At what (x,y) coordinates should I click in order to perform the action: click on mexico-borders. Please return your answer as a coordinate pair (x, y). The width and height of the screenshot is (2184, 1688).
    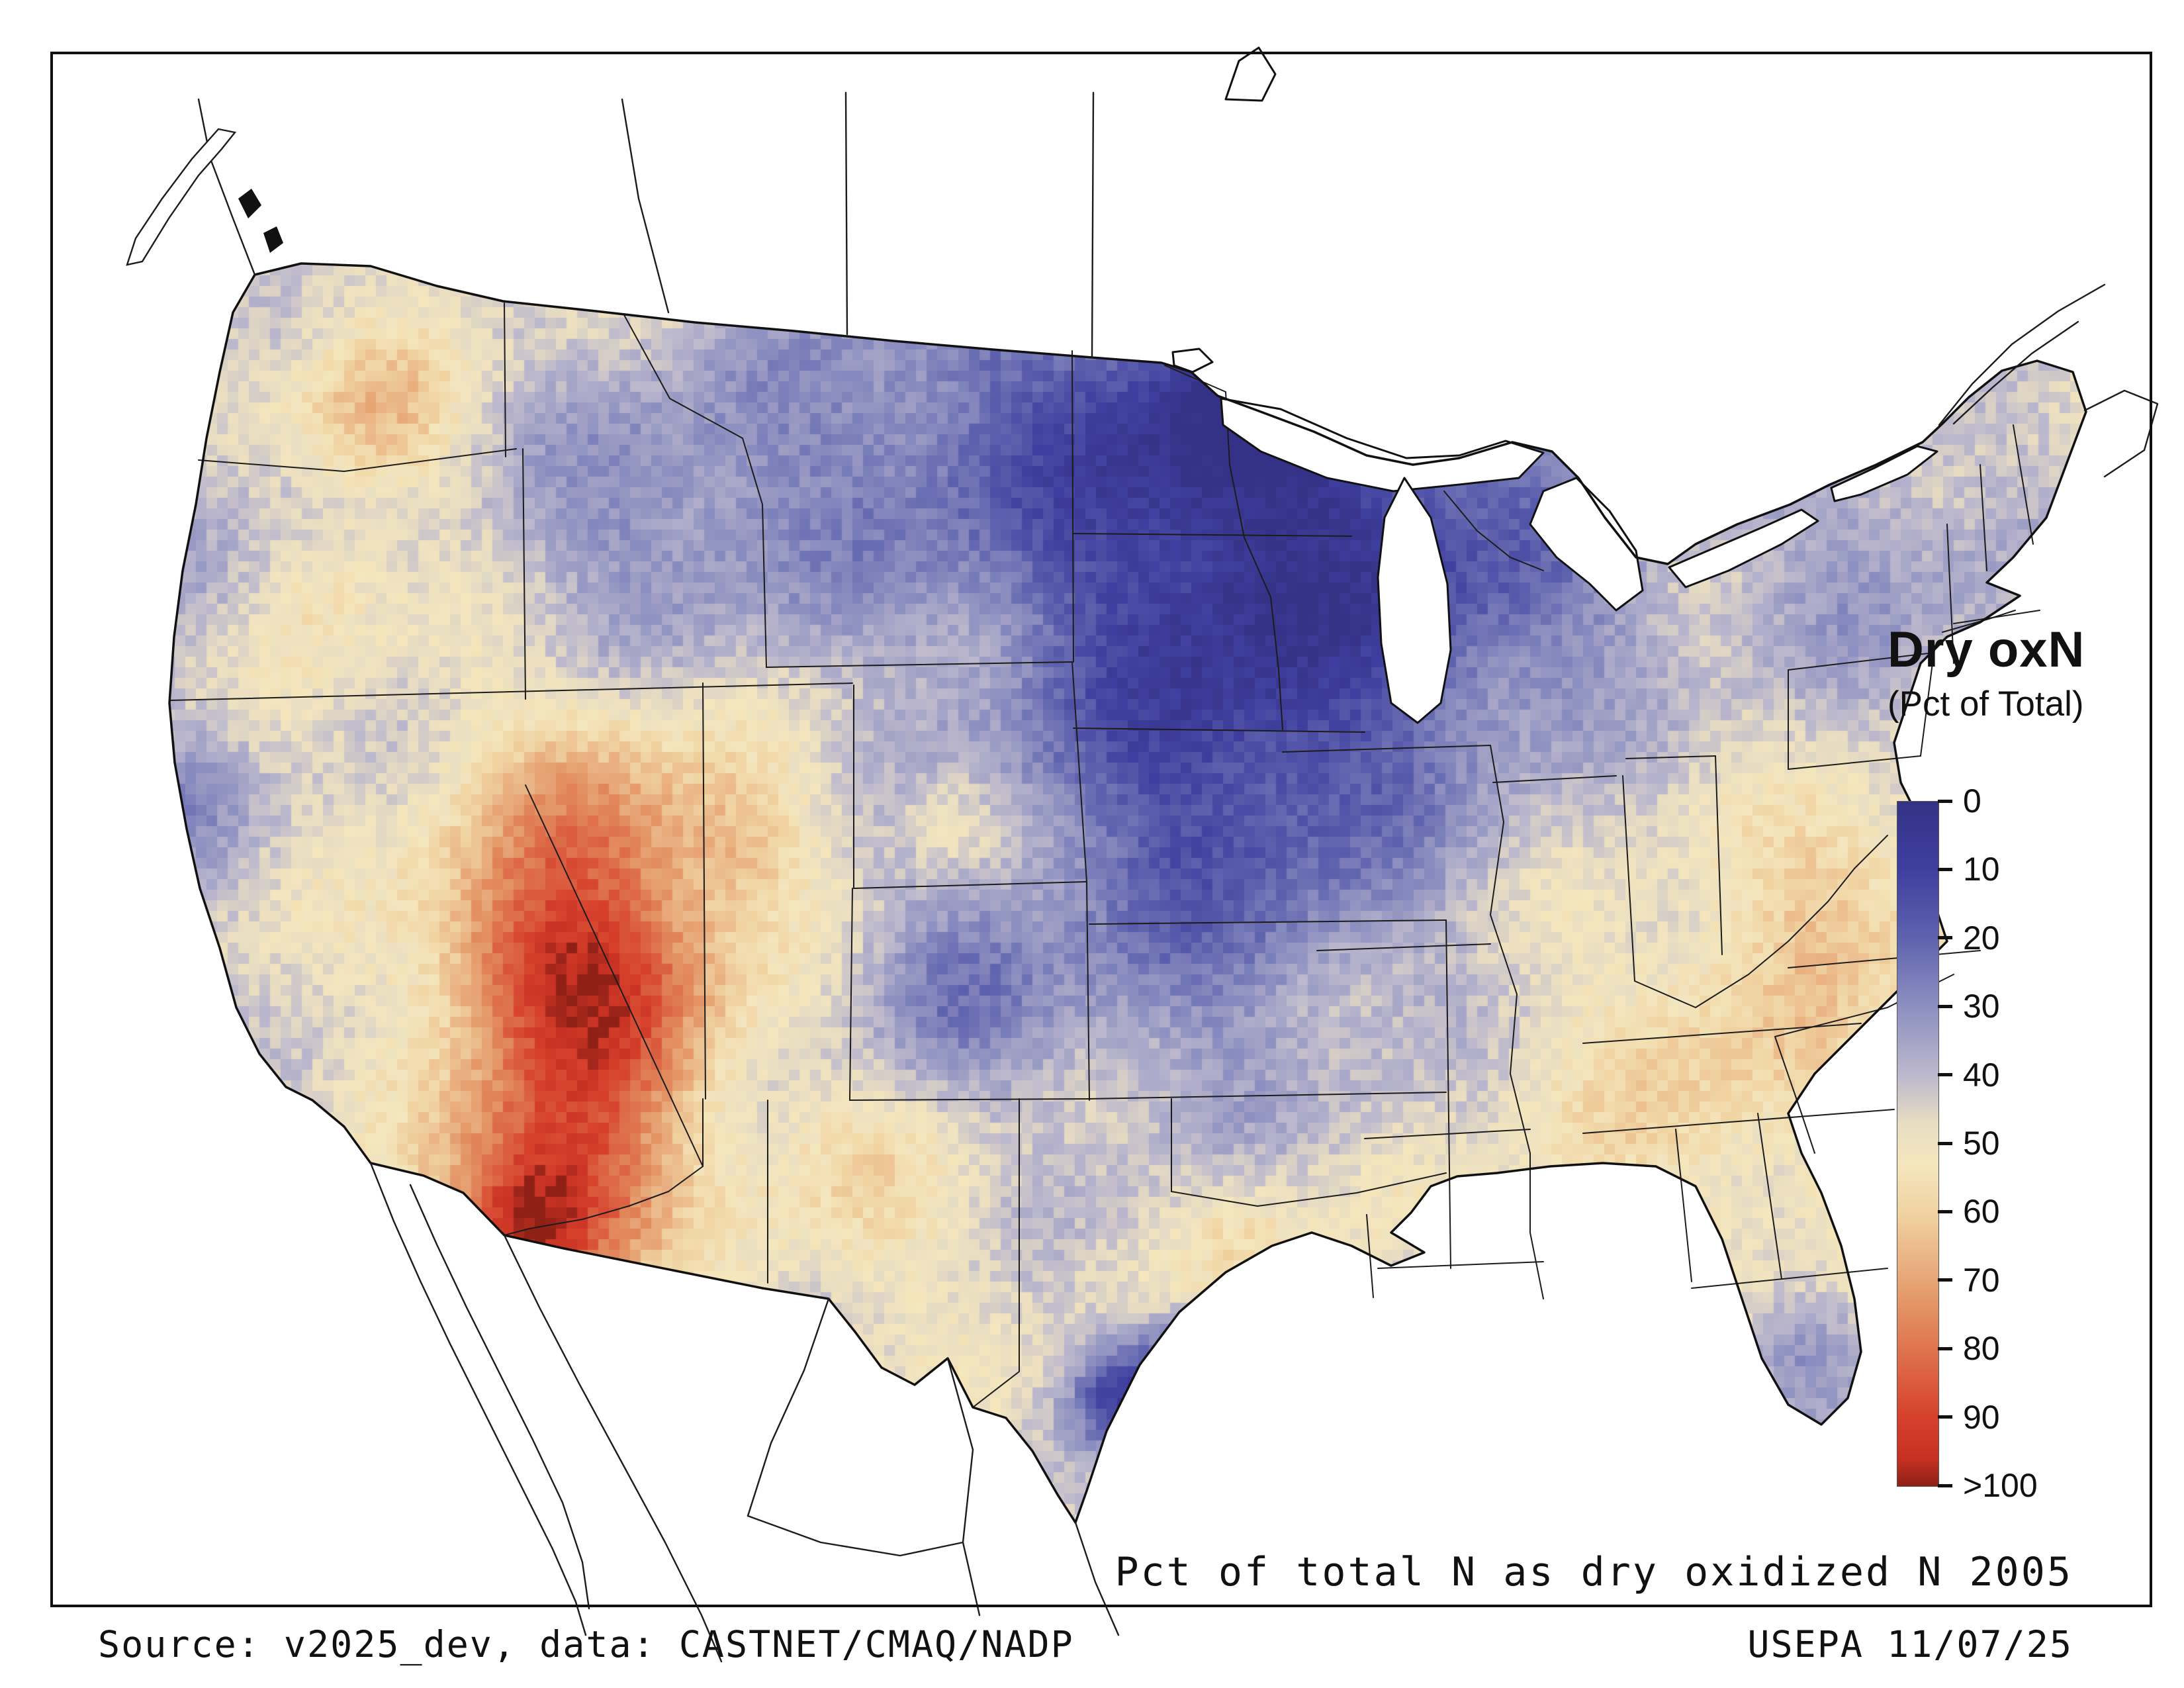
    Looking at the image, I should click on (744, 1412).